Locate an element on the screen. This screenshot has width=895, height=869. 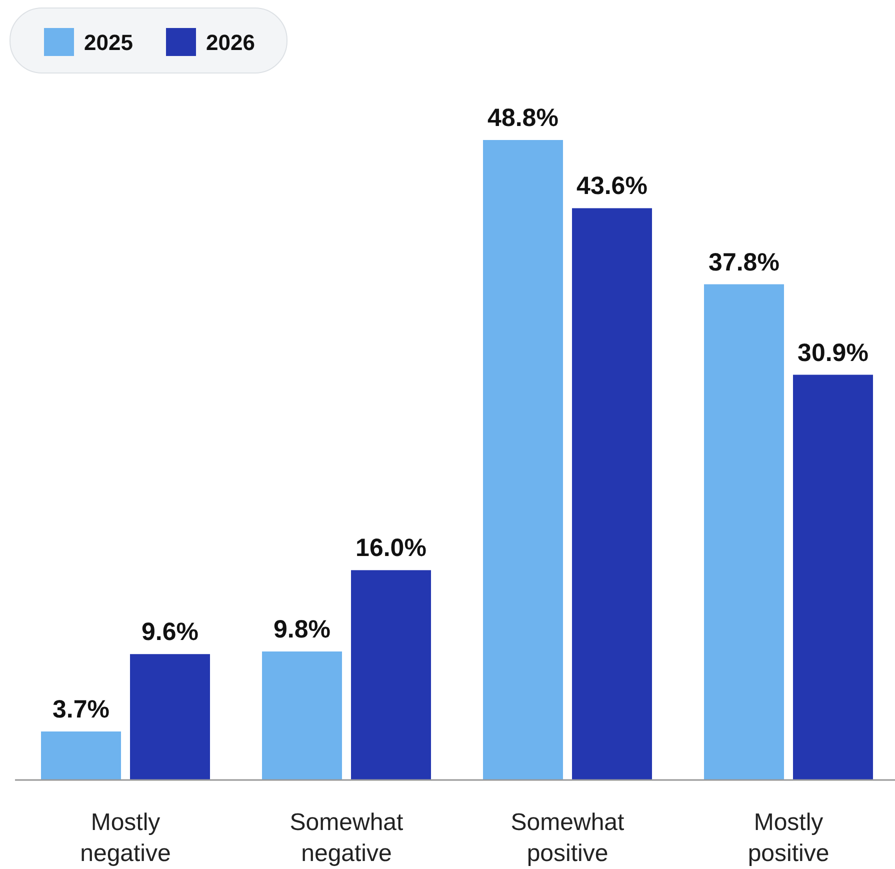
data-label: 37.8% is located at coordinates (744, 262).